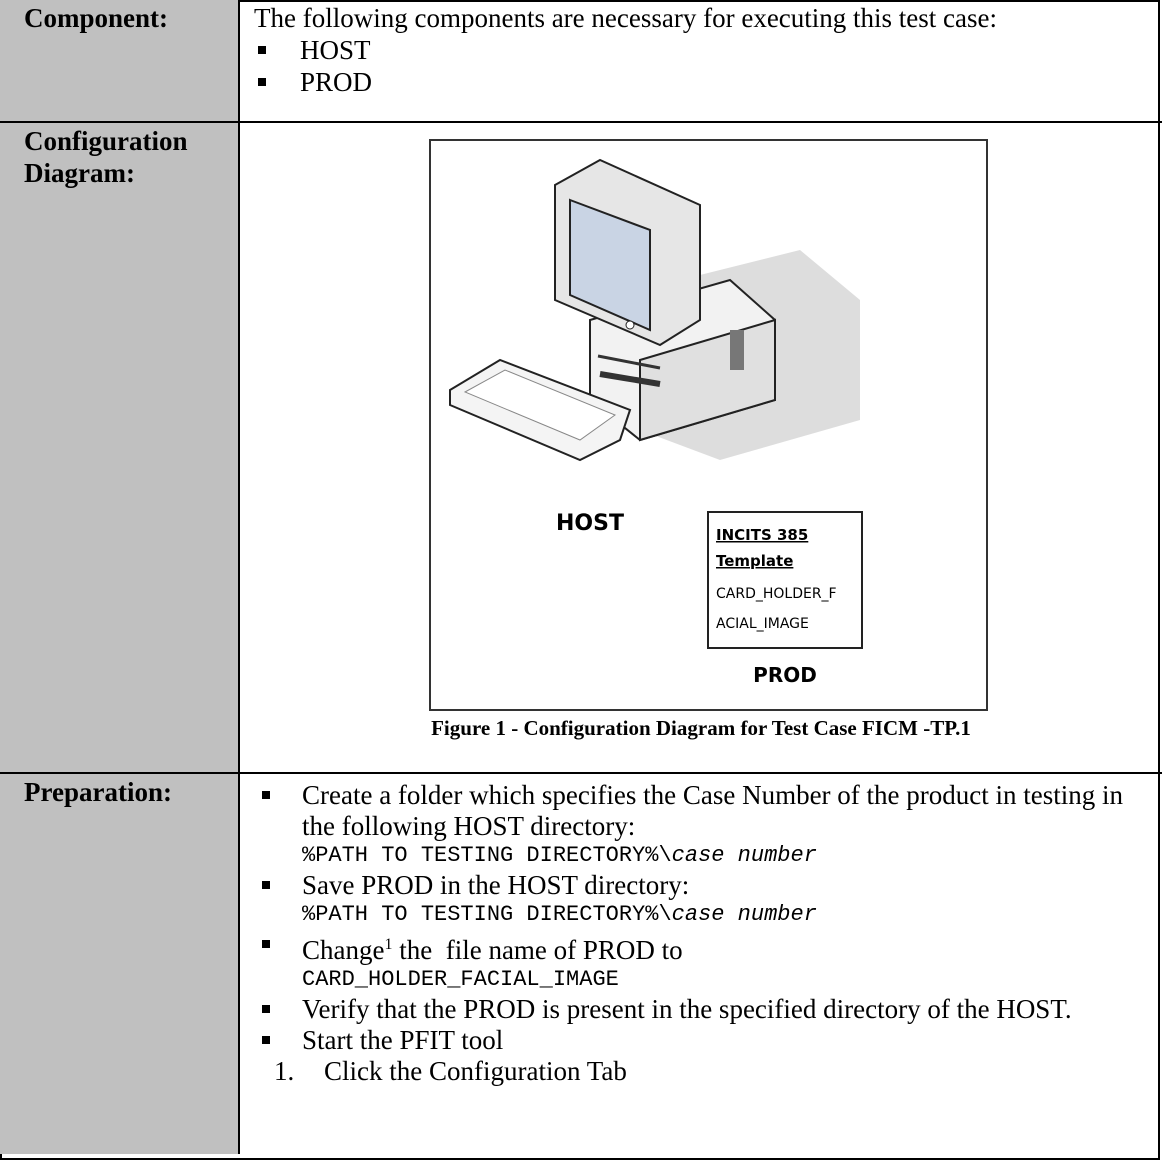 The height and width of the screenshot is (1160, 1164). I want to click on prod-box, so click(785, 580).